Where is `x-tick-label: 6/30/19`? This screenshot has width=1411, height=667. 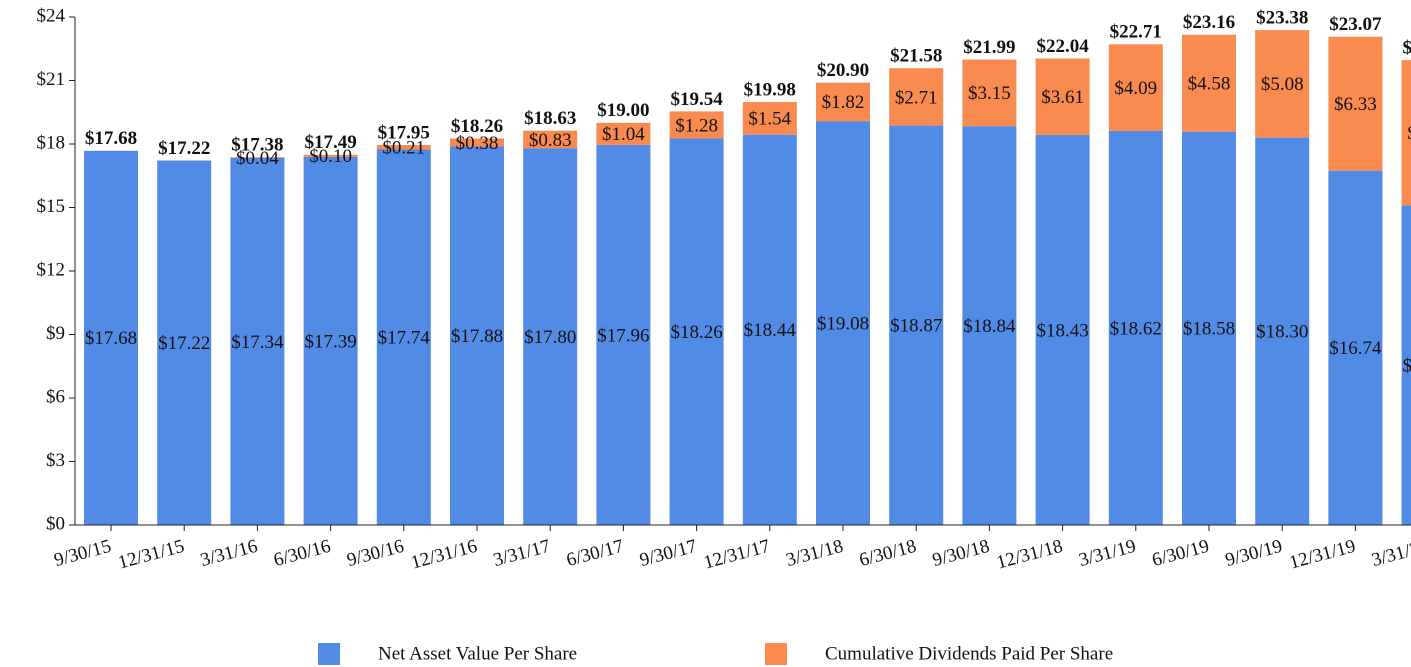 x-tick-label: 6/30/19 is located at coordinates (1181, 553).